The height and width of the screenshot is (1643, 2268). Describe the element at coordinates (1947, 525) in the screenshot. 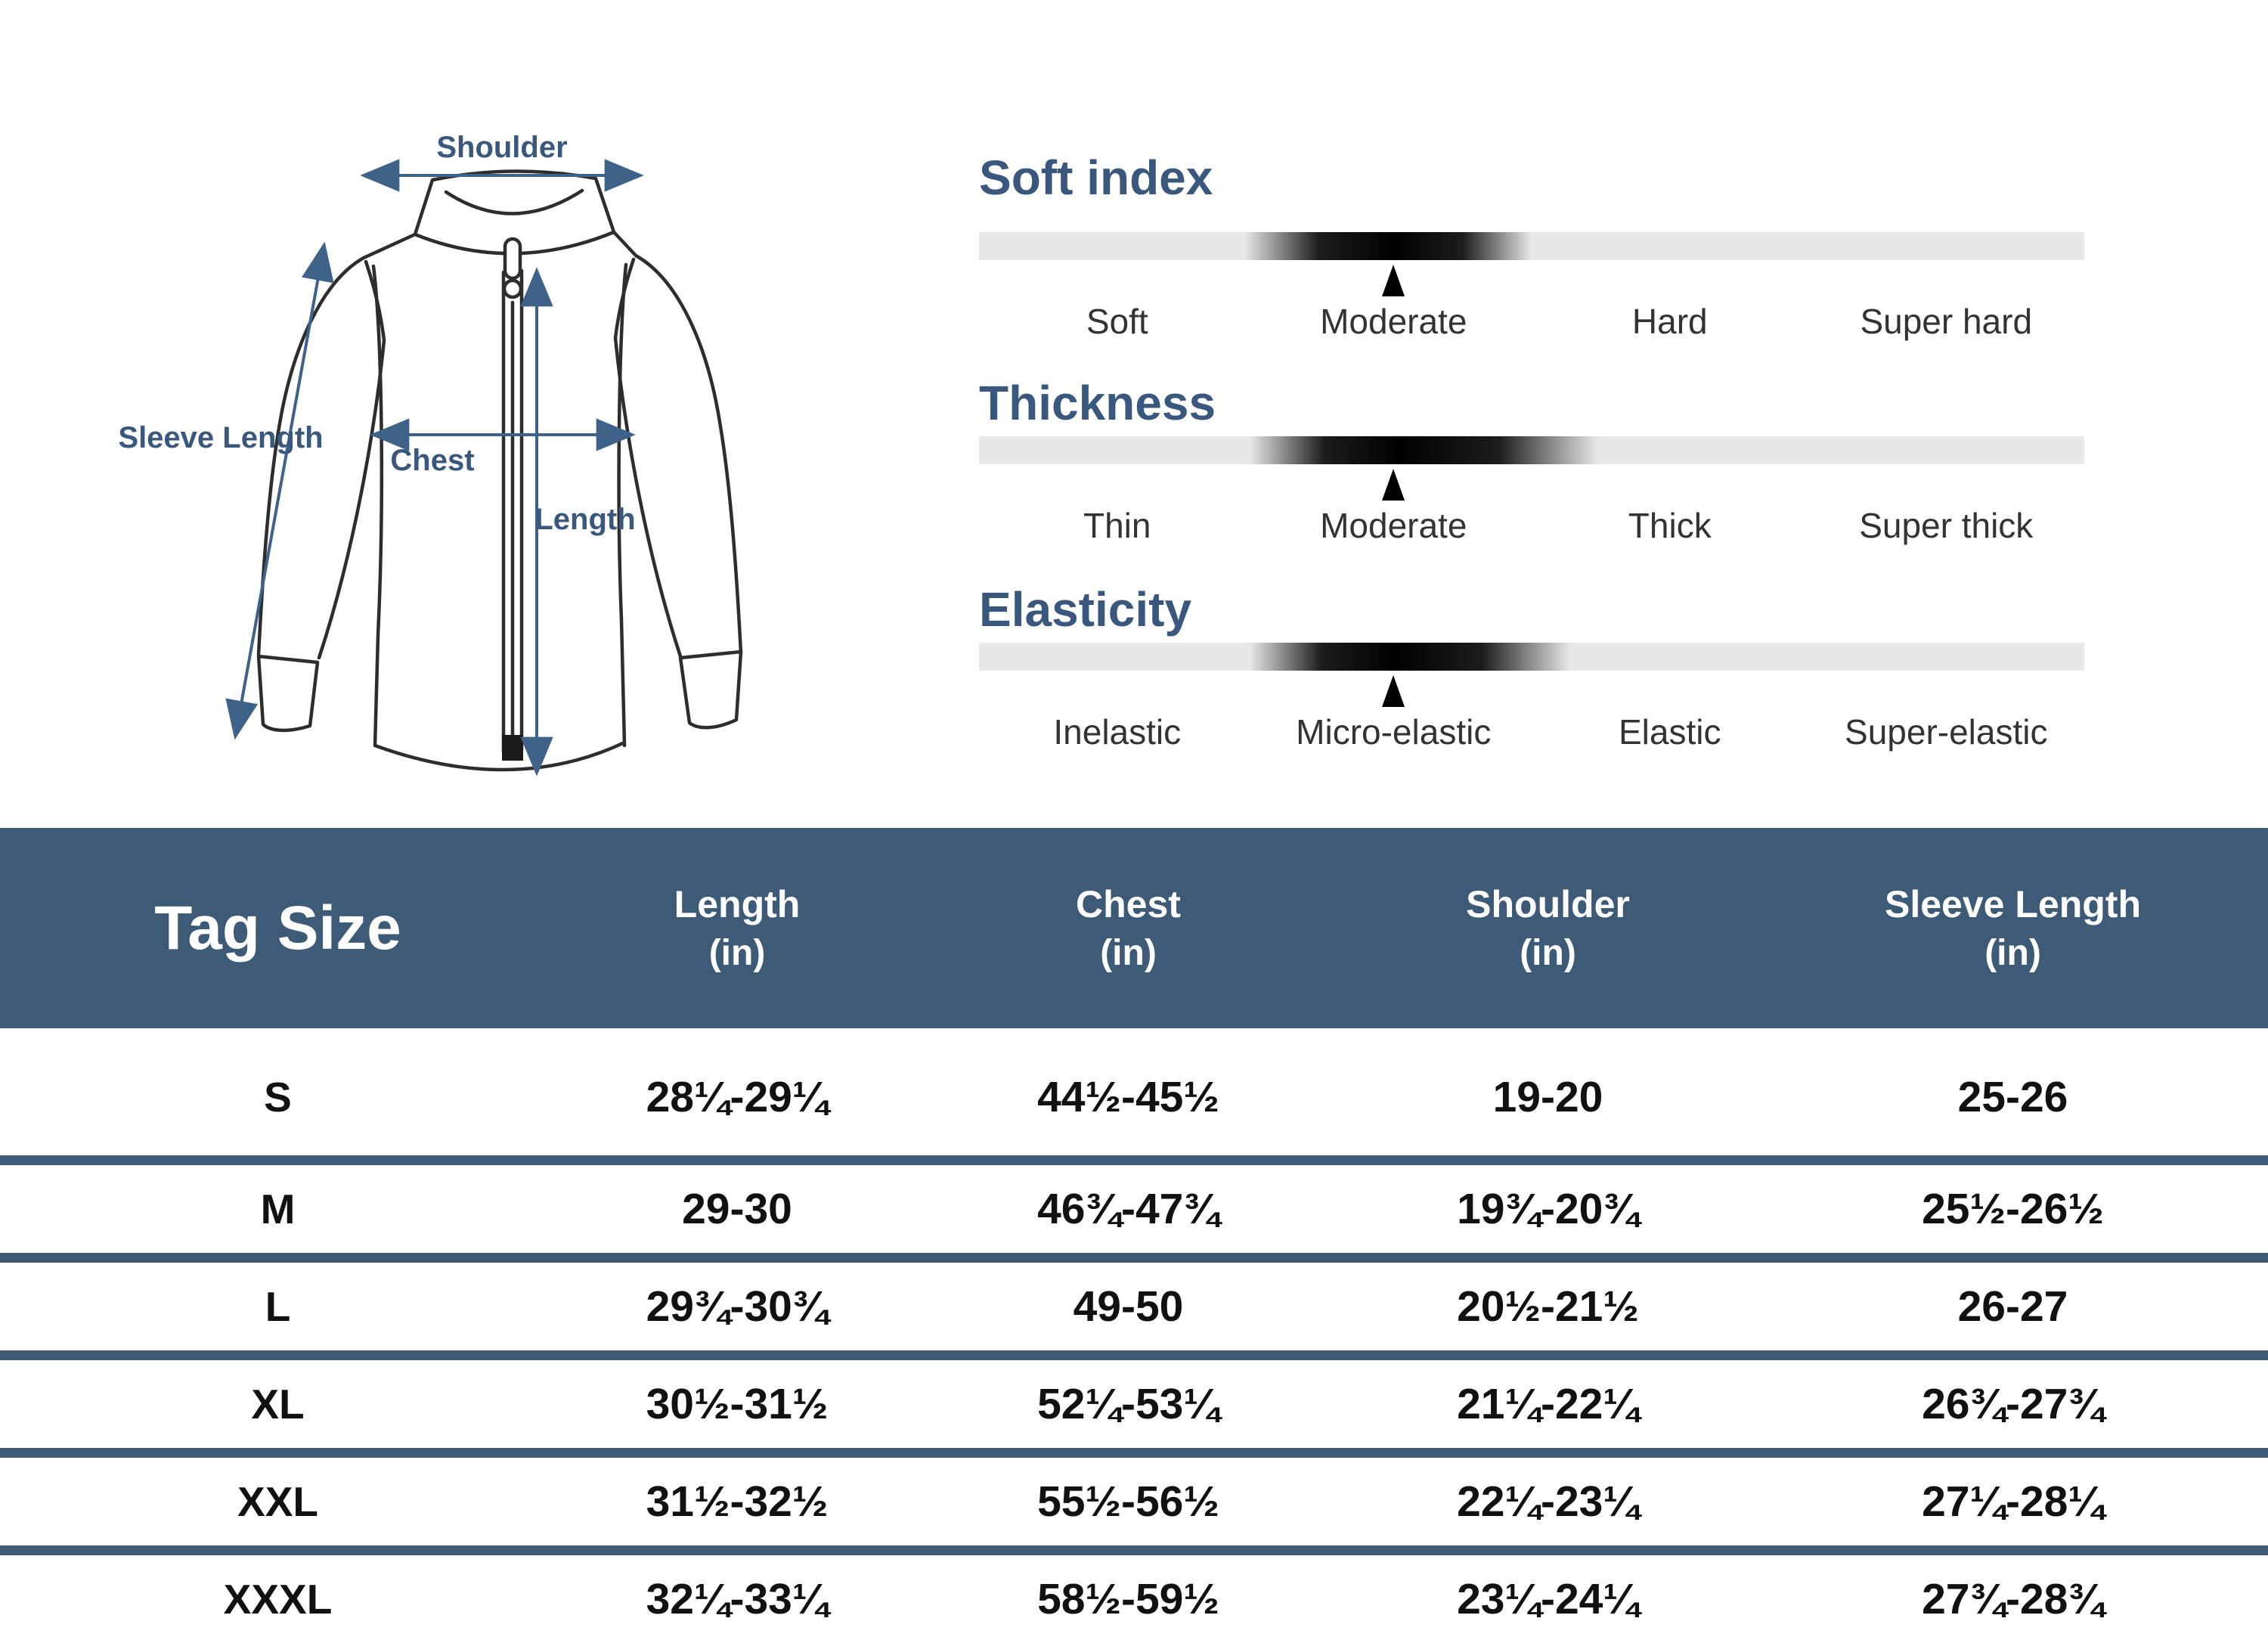

I see `scale-label: Super thick` at that location.